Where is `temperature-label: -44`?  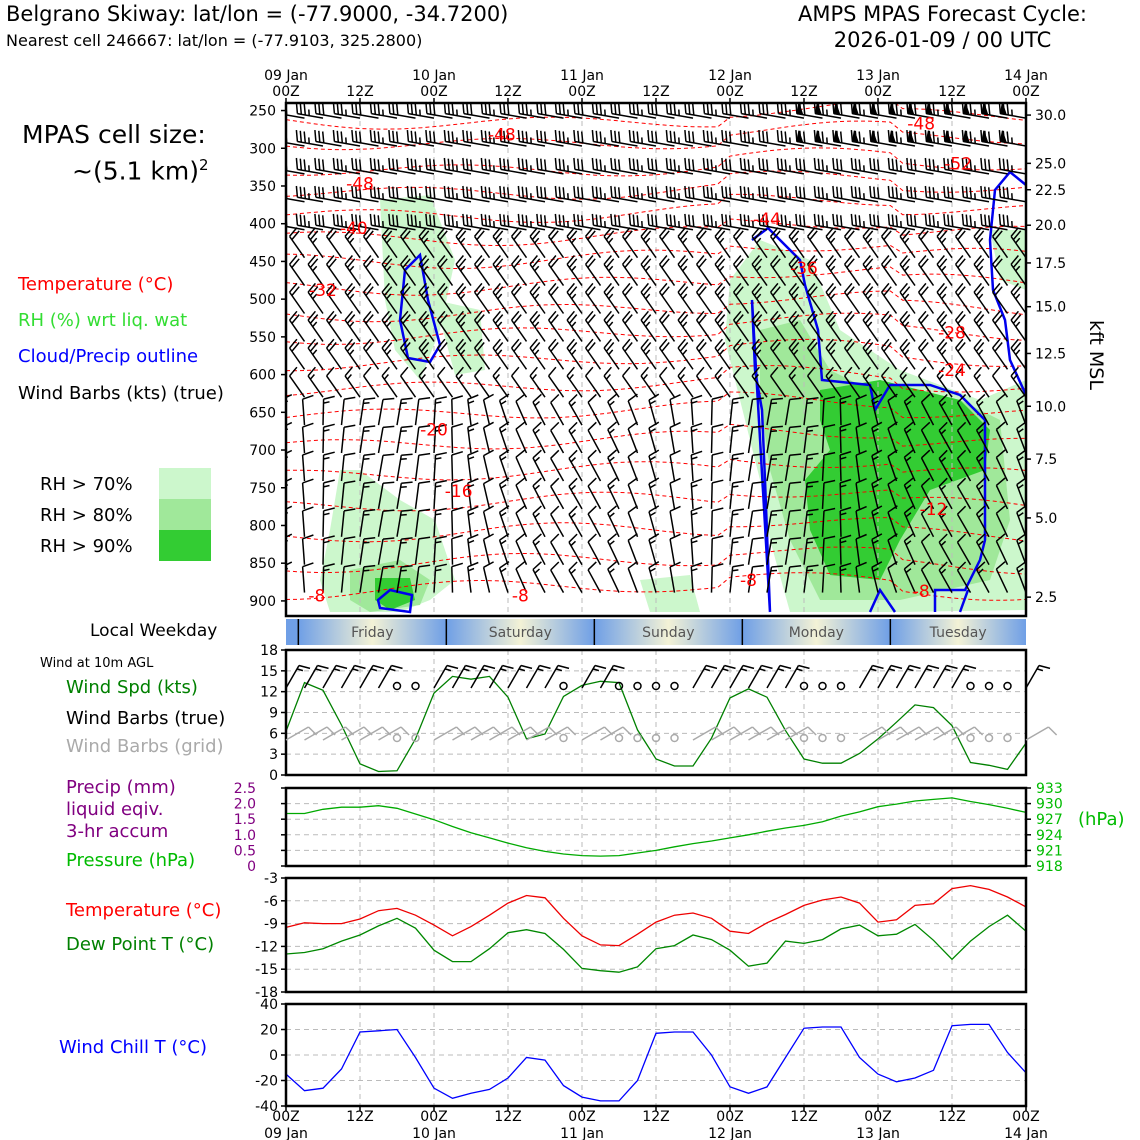
temperature-label: -44 is located at coordinates (767, 220).